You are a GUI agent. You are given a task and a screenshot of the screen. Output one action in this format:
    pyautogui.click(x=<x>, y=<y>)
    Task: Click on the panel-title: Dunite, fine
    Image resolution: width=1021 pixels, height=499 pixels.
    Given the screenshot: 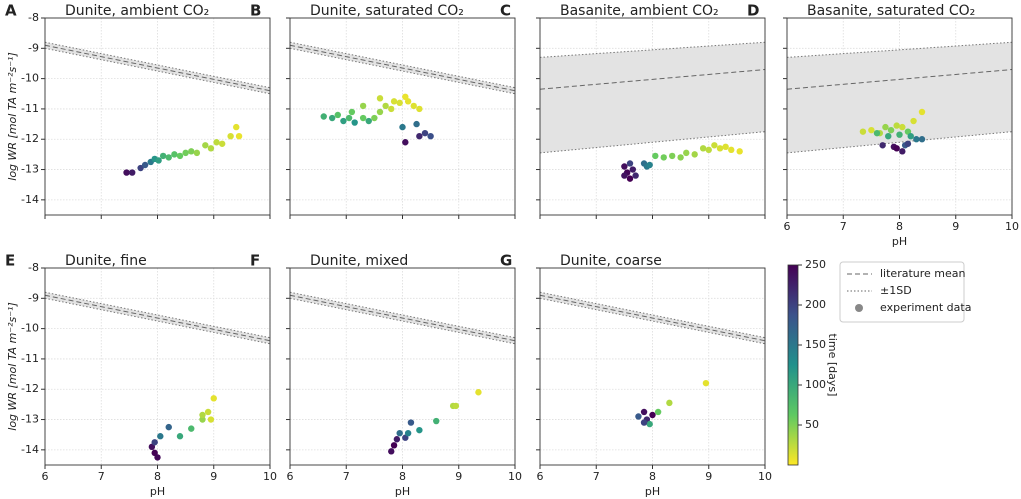 What is the action you would take?
    pyautogui.click(x=106, y=261)
    